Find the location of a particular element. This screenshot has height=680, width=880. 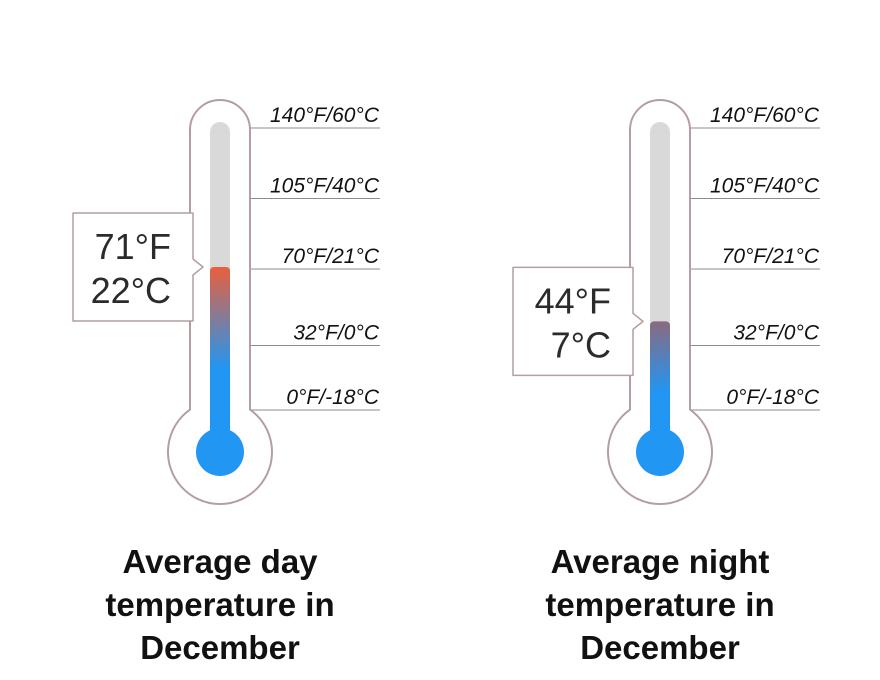

day-thermometer-caption: Average day temperature in December is located at coordinates (220, 604).